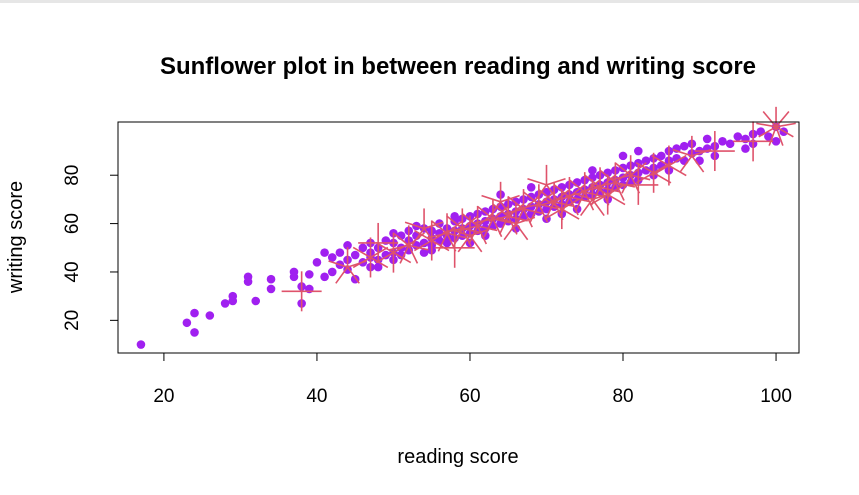 This screenshot has width=859, height=495. What do you see at coordinates (72, 175) in the screenshot?
I see `y-tick-label: 80` at bounding box center [72, 175].